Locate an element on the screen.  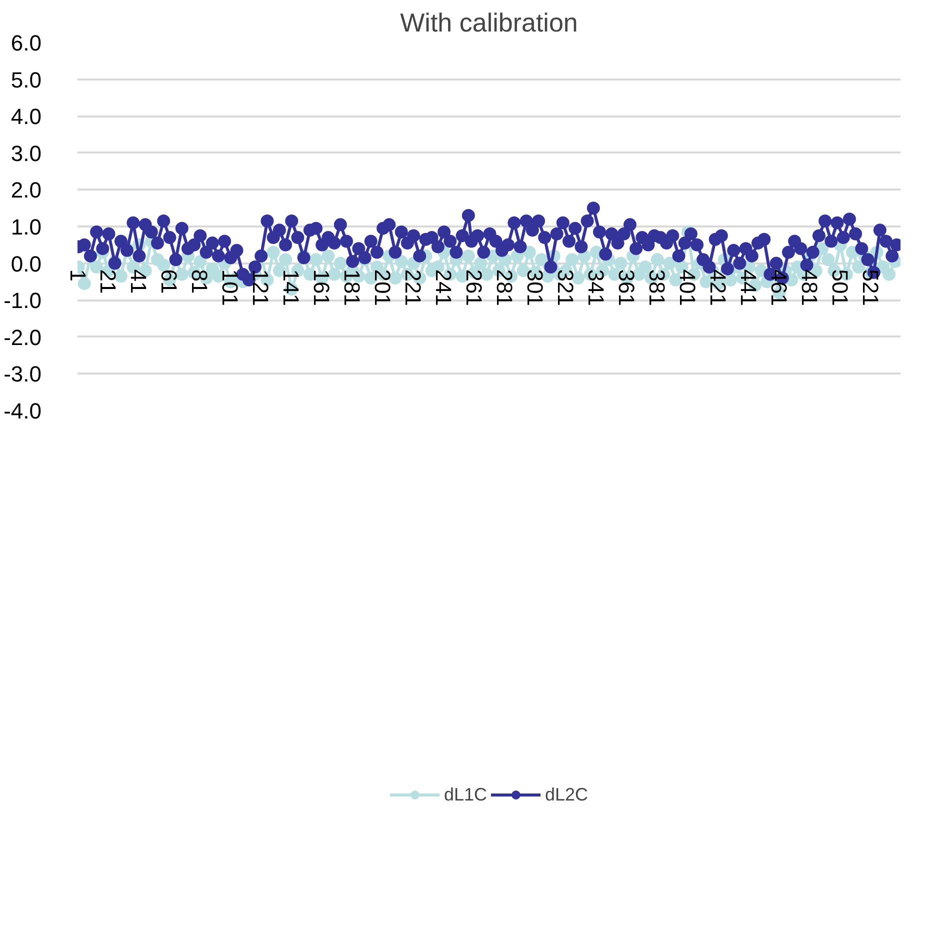
x-tick-label: 141 is located at coordinates (291, 287).